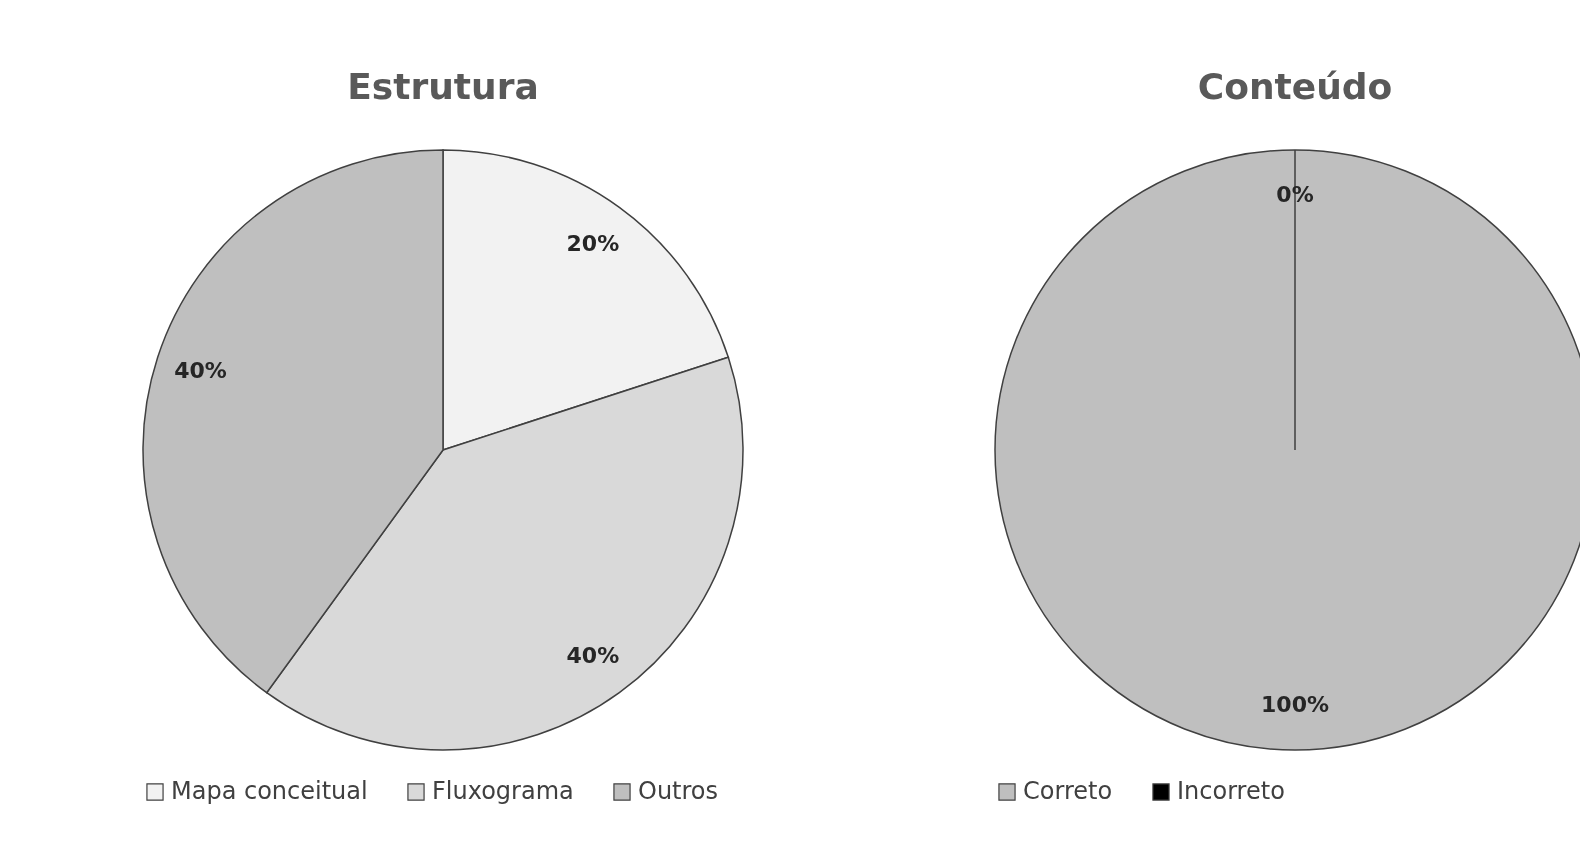 Image resolution: width=1580 pixels, height=859 pixels. What do you see at coordinates (443, 86) in the screenshot?
I see `chart-title: Estrutura` at bounding box center [443, 86].